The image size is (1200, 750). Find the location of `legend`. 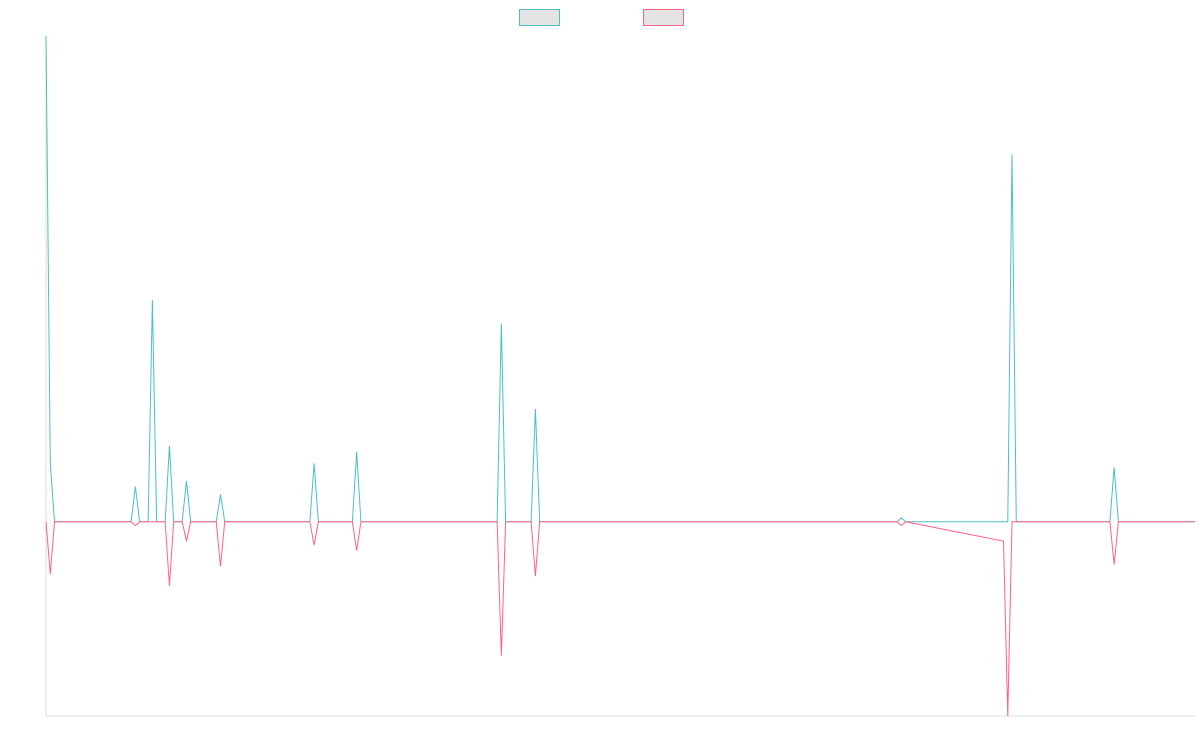

legend is located at coordinates (601, 17).